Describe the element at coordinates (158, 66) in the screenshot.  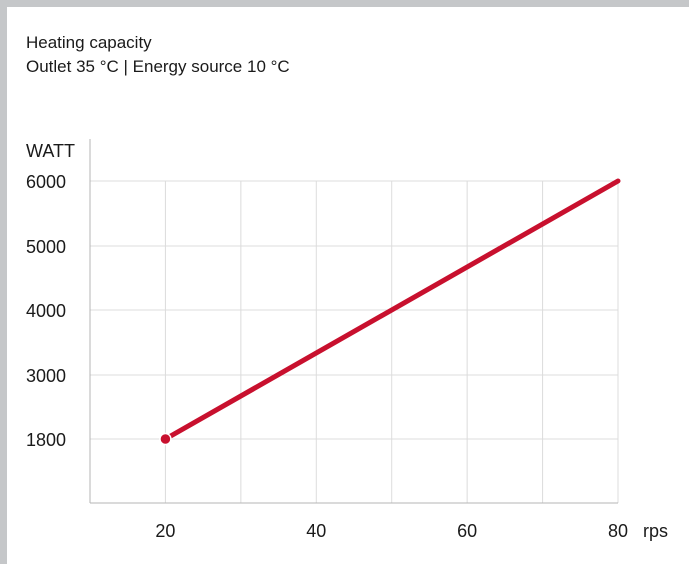
I see `chart-subtitle: Outlet 35 °C | Energy source 10 °C` at that location.